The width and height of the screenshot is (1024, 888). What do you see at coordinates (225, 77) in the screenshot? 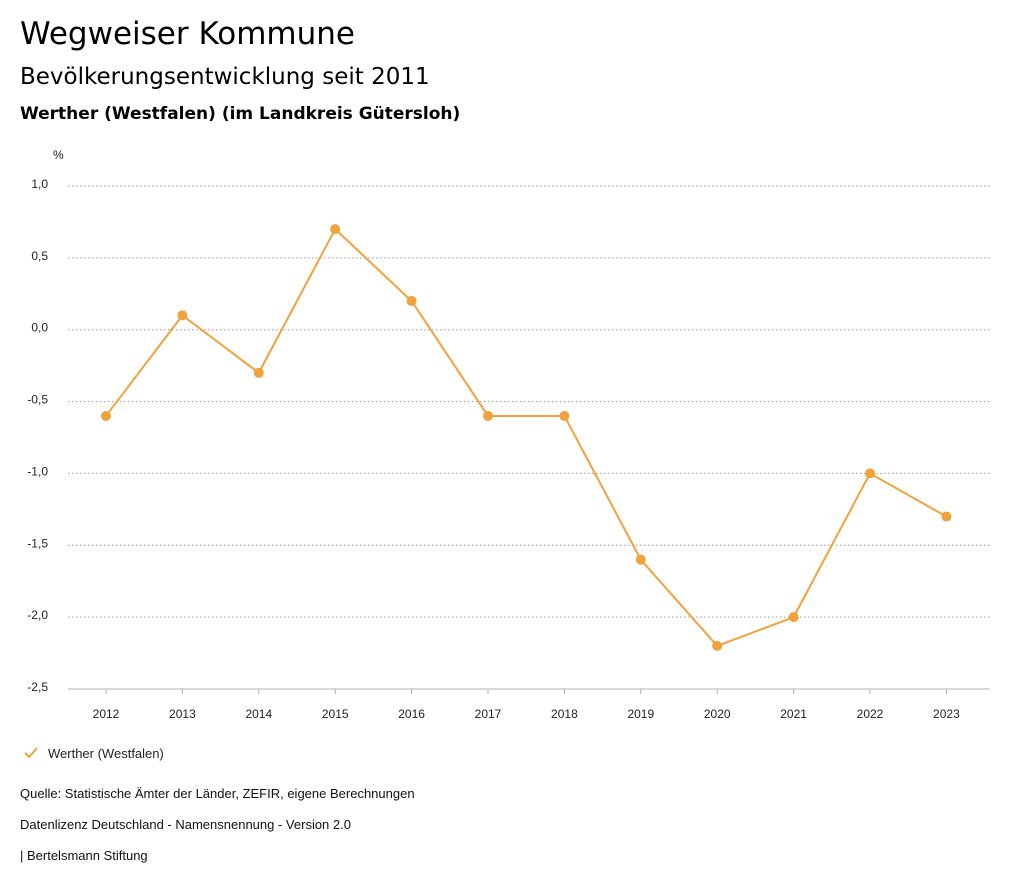
I see `chart-subtitle: Bevölkerungsentwicklung seit 2011` at bounding box center [225, 77].